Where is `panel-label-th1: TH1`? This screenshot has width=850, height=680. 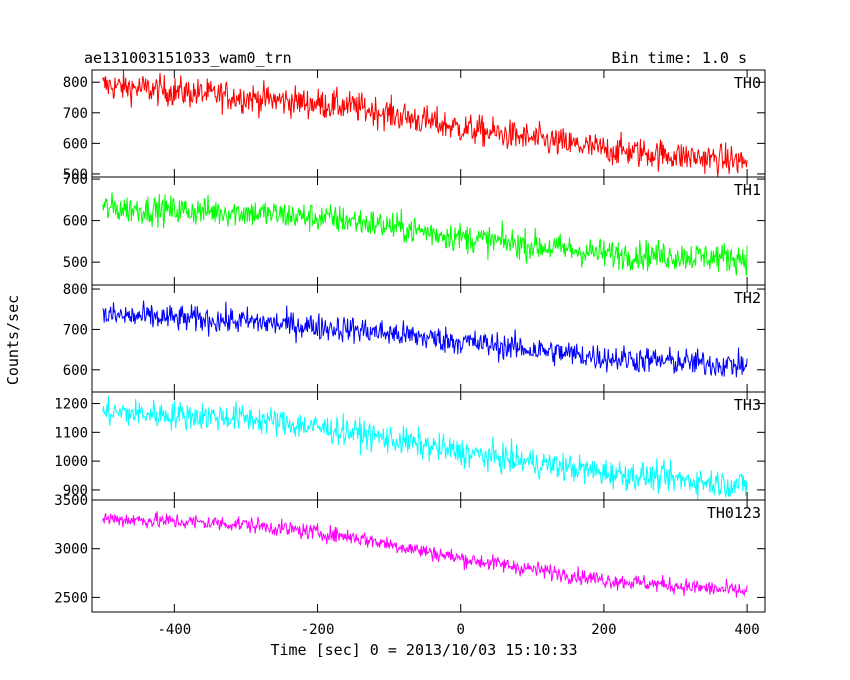 panel-label-th1: TH1 is located at coordinates (747, 190).